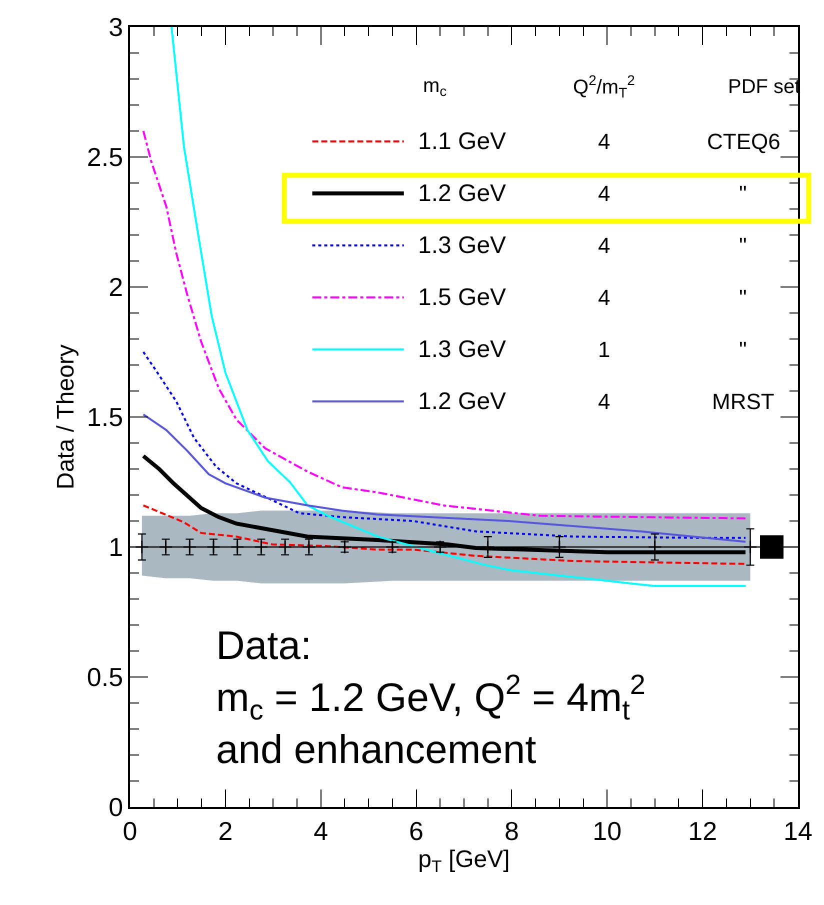  I want to click on annotation: 1, so click(604, 349).